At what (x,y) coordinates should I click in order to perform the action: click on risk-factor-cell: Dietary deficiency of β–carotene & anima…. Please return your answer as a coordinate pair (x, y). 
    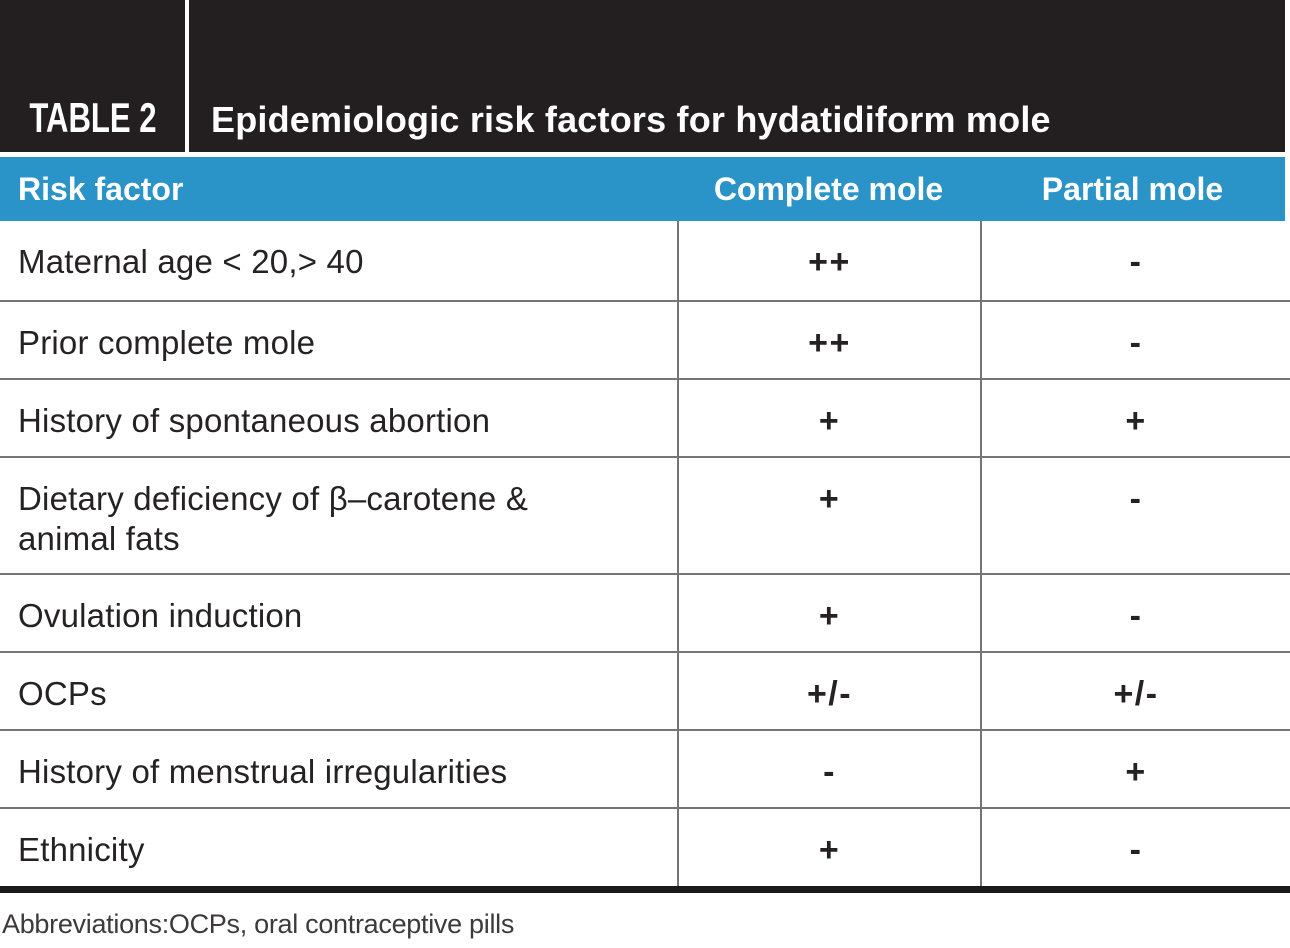
    Looking at the image, I should click on (273, 519).